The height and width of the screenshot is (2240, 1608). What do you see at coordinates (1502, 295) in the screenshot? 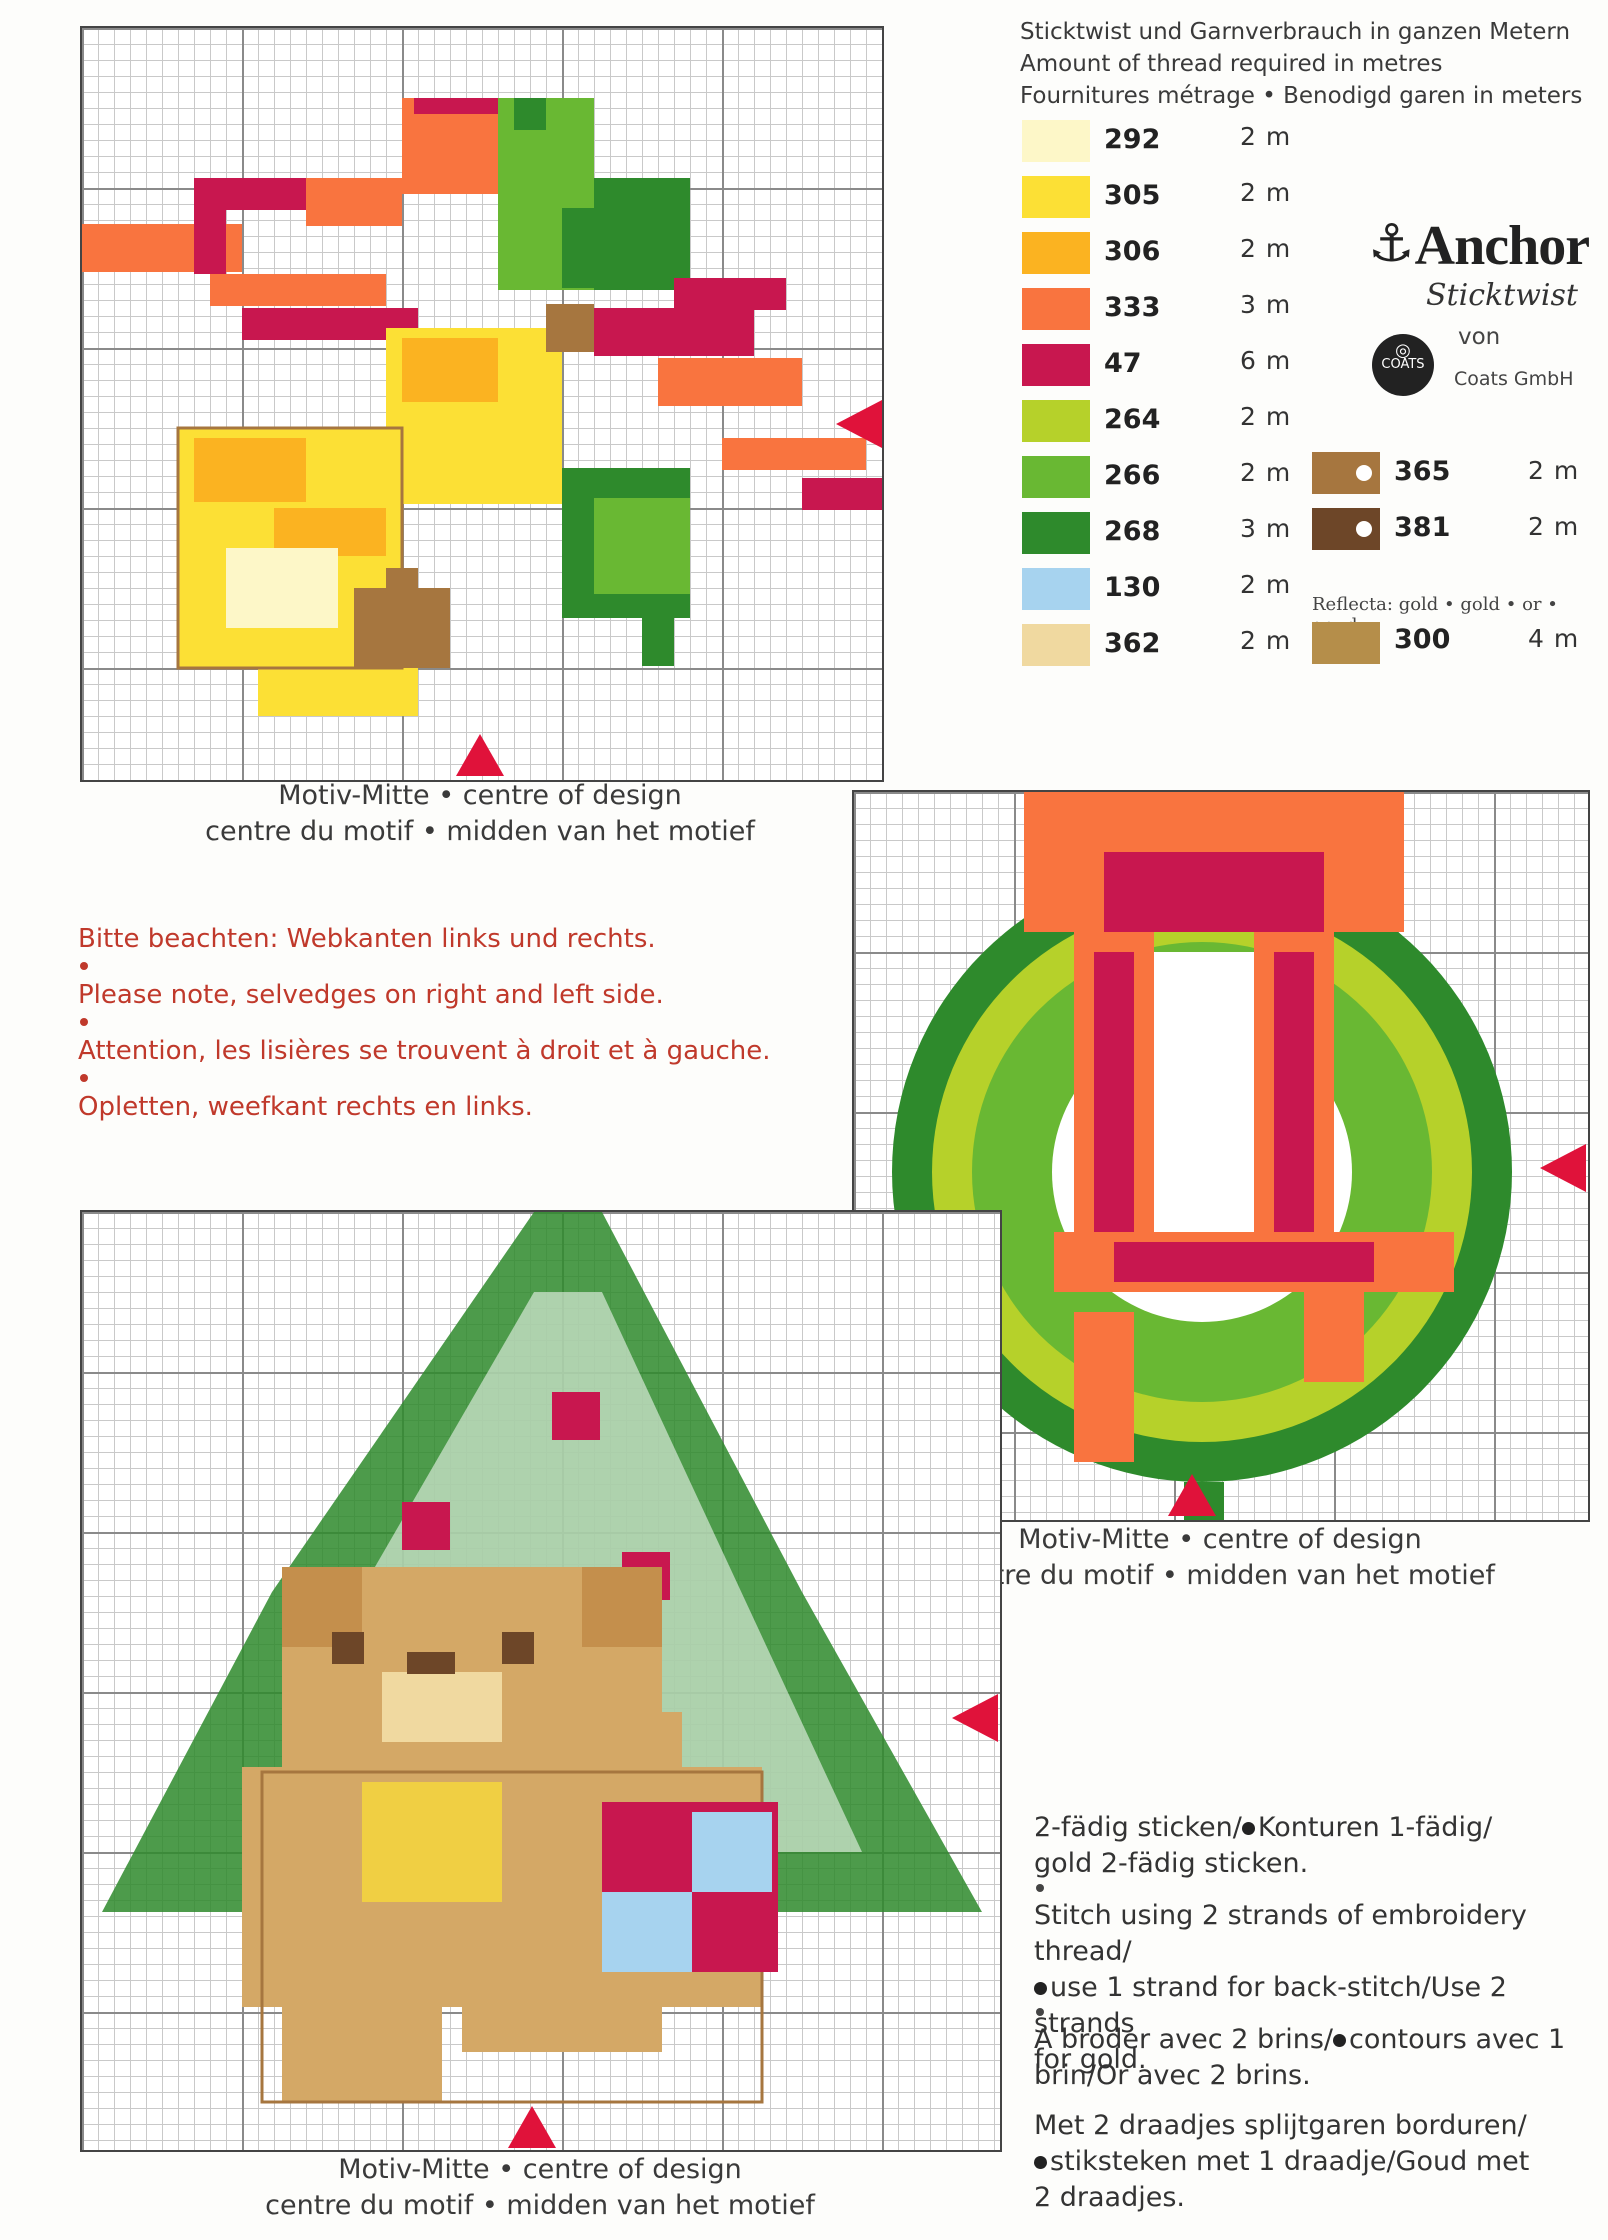
I see `brand-subtitle: Sticktwist` at bounding box center [1502, 295].